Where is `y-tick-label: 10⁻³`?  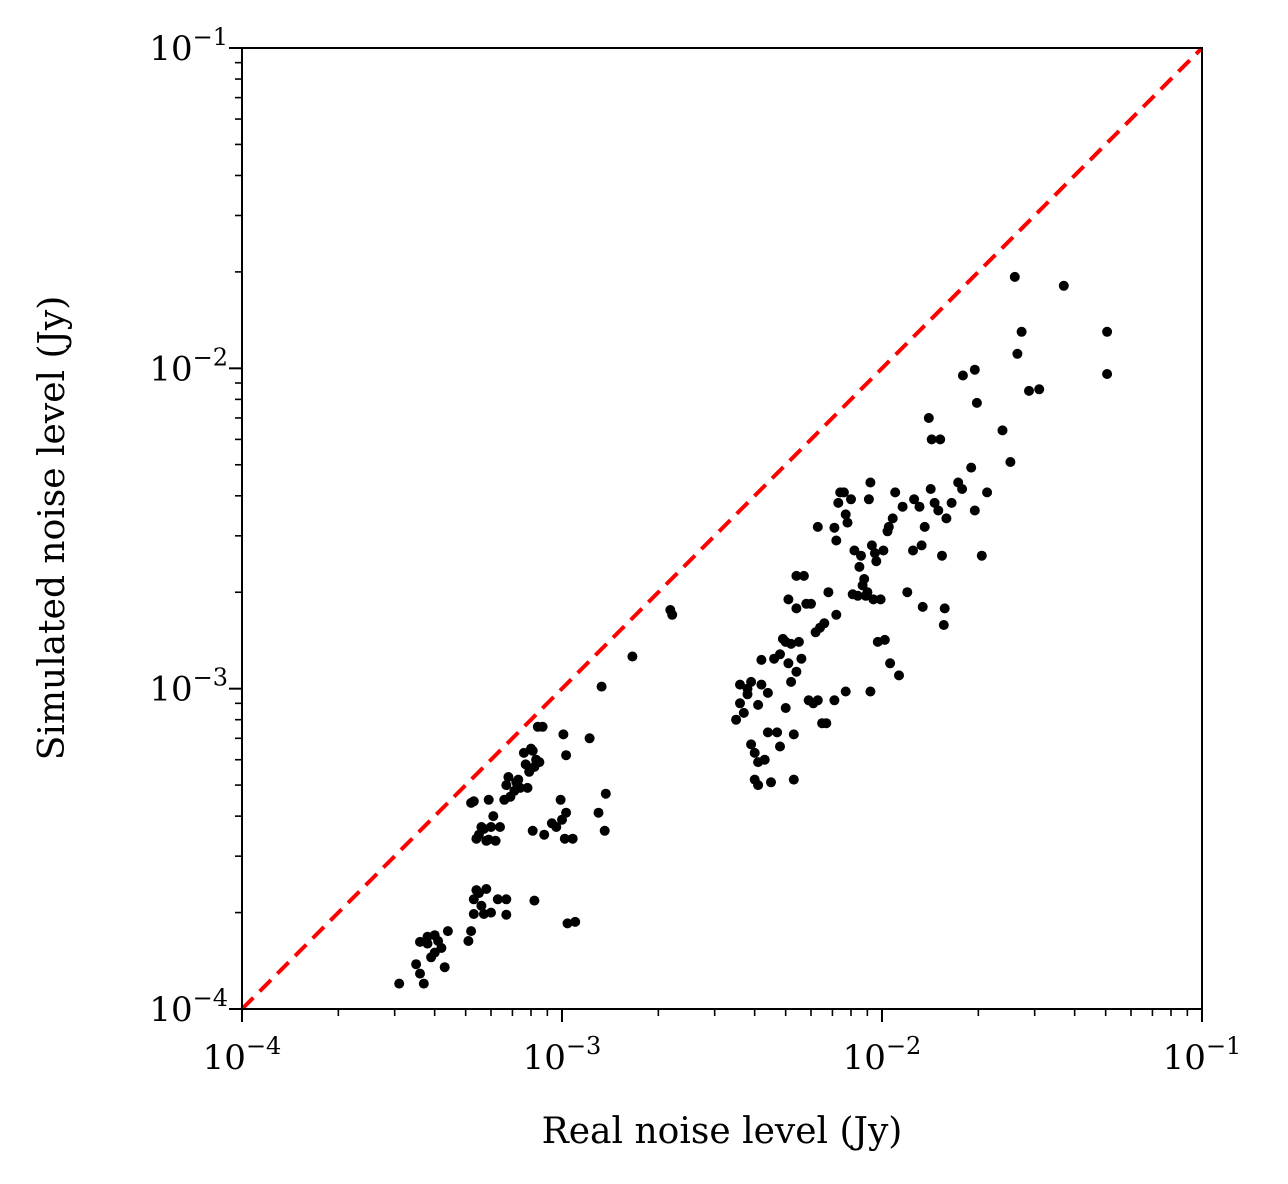 y-tick-label: 10⁻³ is located at coordinates (188, 687).